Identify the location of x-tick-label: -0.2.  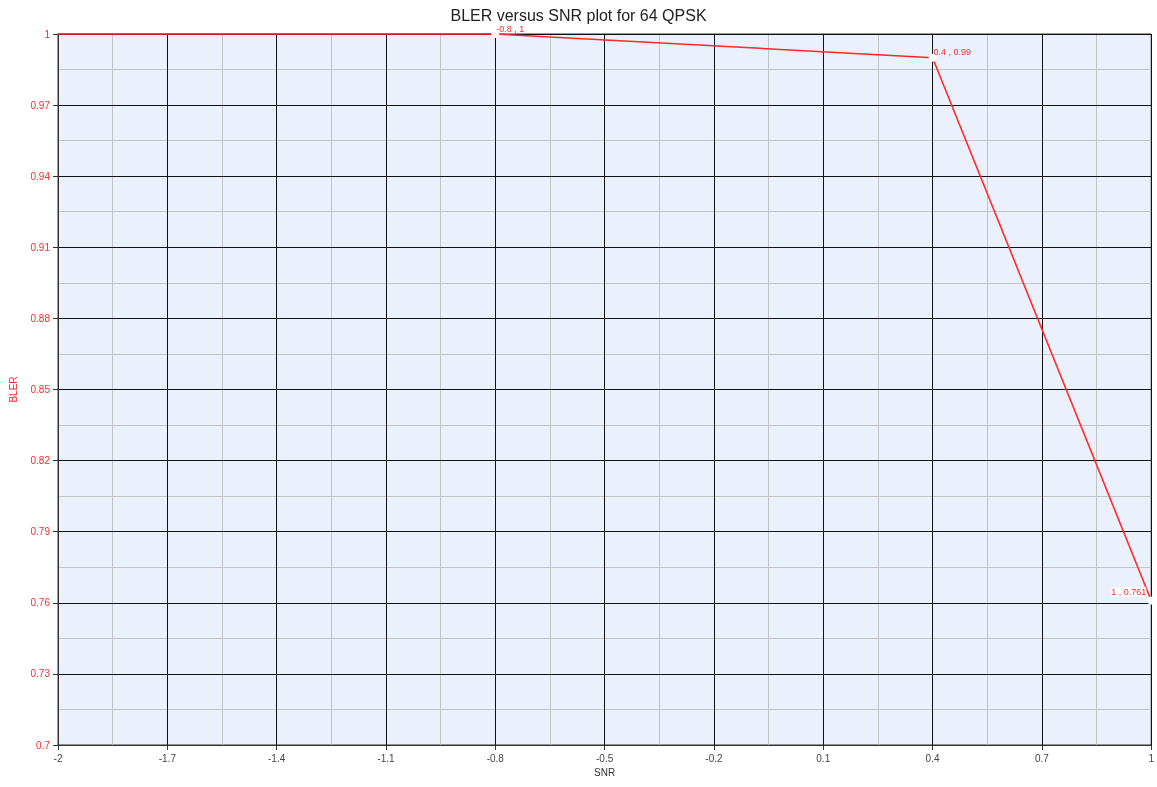
(714, 758).